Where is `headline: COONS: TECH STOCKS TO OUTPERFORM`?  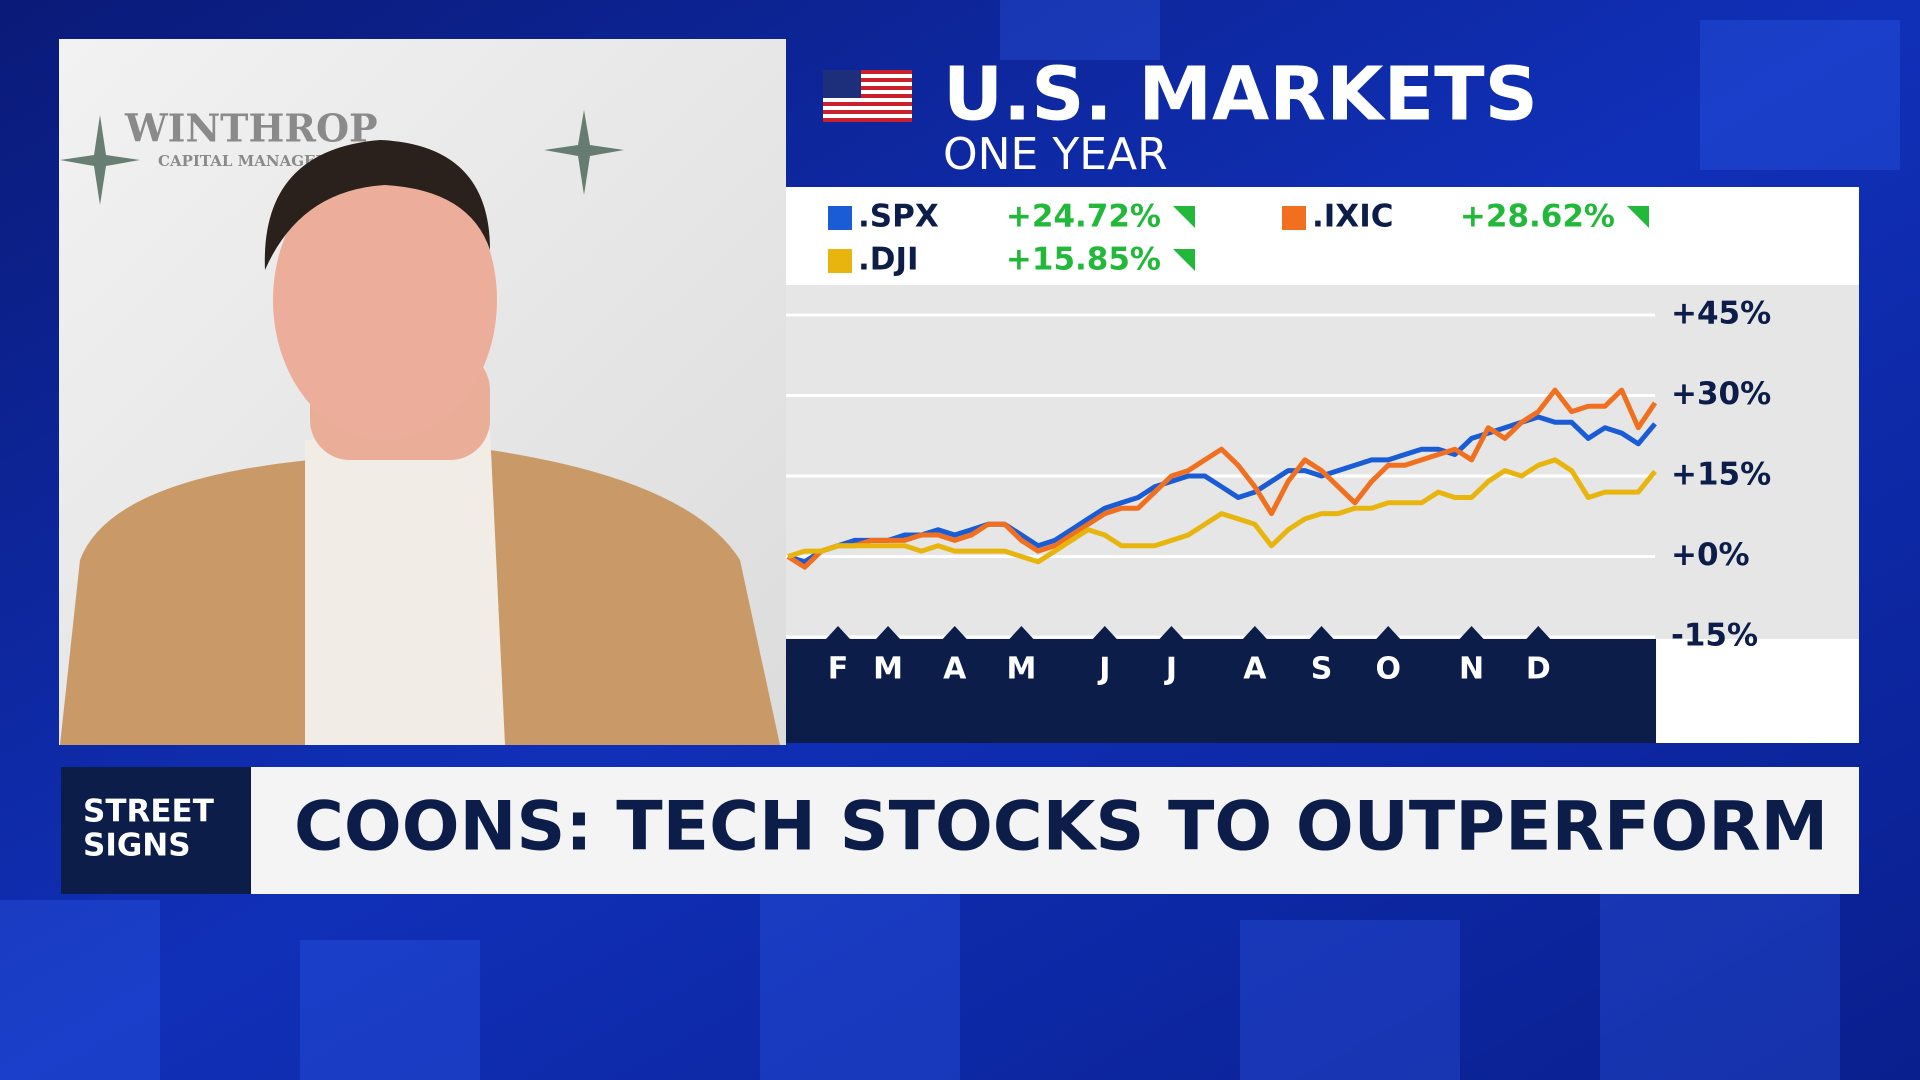
headline: COONS: TECH STOCKS TO OUTPERFORM is located at coordinates (1061, 827).